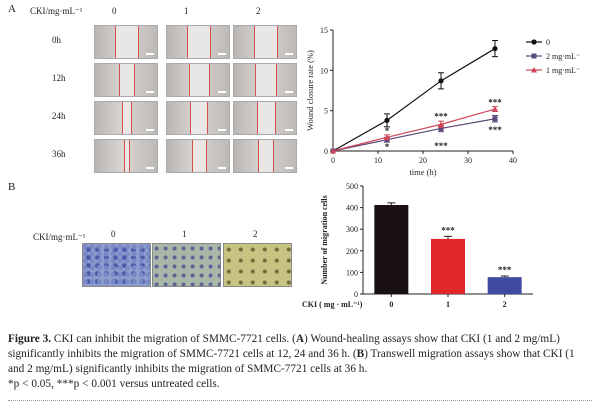 The width and height of the screenshot is (600, 412). Describe the element at coordinates (56, 11) in the screenshot. I see `panel-a-header-label: CKI/mg·mL⁻¹` at that location.